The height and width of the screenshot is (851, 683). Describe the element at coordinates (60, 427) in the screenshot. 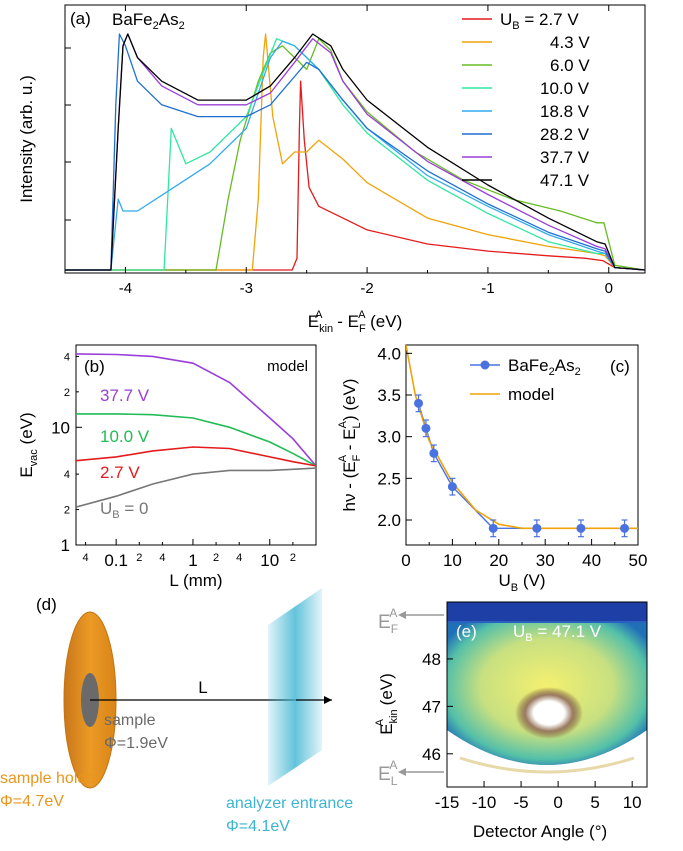

I see `b-y-tick-label: 10` at that location.